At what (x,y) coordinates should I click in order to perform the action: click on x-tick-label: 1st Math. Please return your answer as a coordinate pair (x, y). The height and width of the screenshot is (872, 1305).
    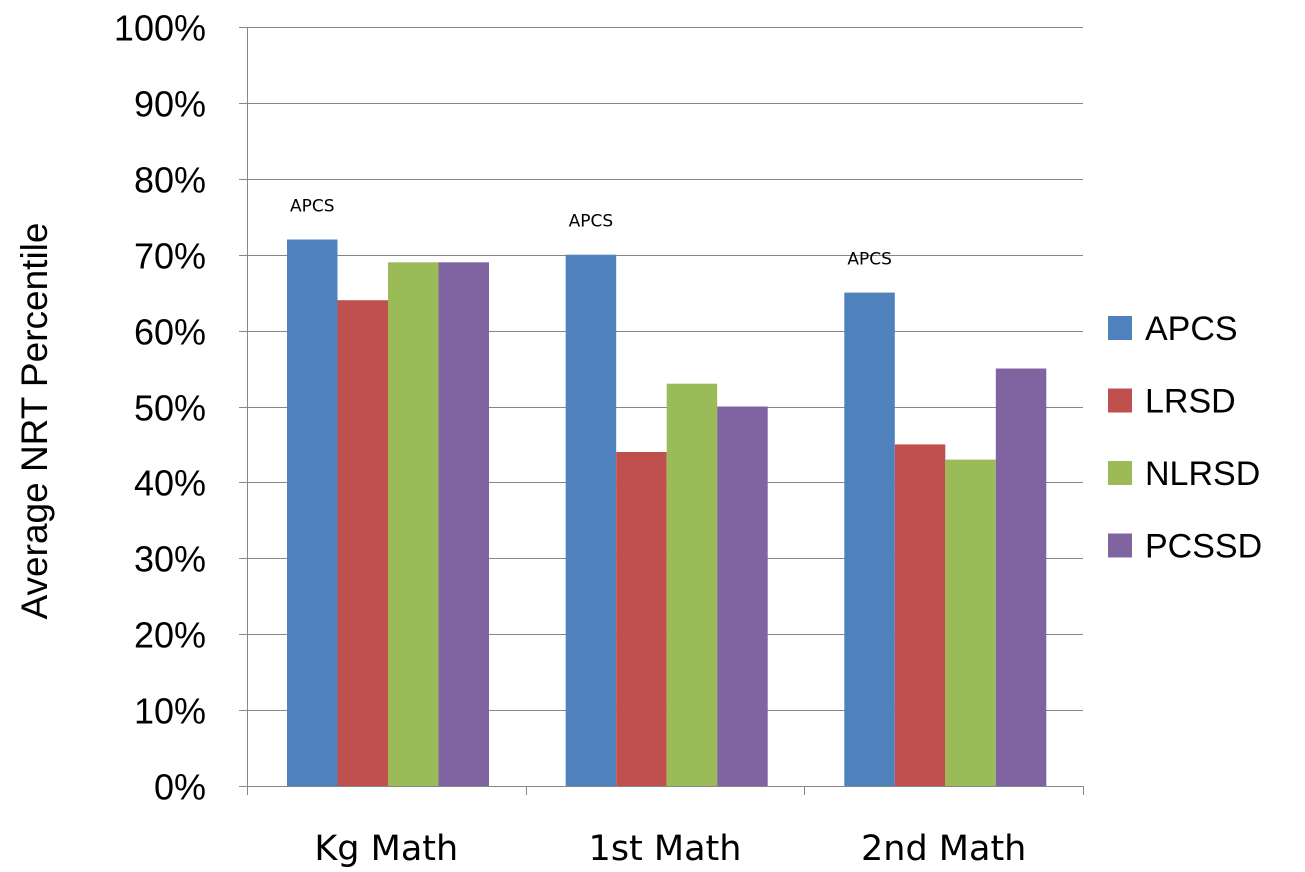
    Looking at the image, I should click on (665, 849).